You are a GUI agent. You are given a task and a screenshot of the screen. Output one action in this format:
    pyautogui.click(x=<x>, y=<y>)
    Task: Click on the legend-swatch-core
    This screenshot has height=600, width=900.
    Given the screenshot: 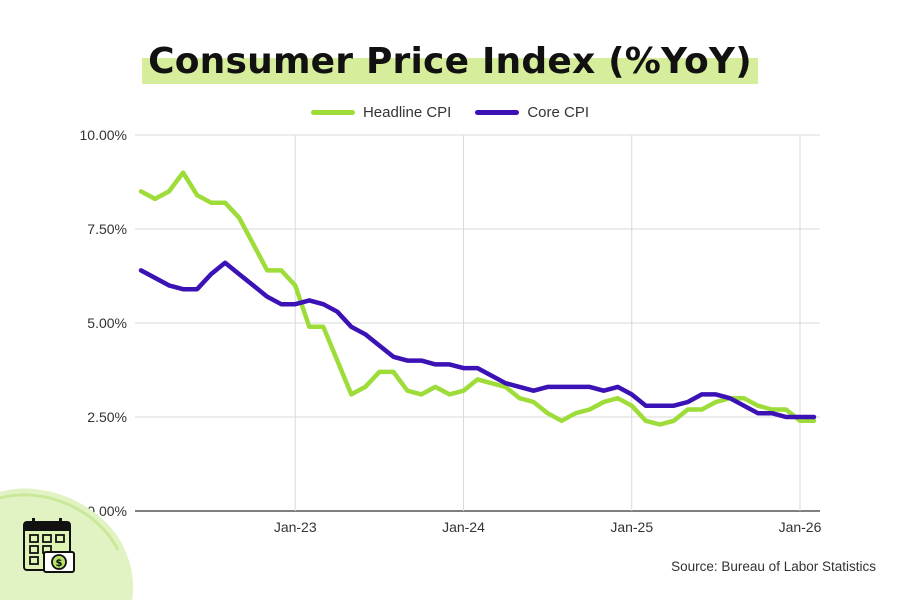 What is the action you would take?
    pyautogui.click(x=497, y=112)
    